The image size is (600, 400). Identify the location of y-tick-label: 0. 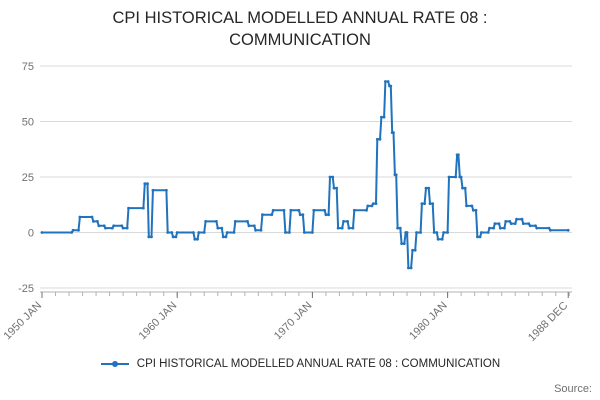
(31, 234).